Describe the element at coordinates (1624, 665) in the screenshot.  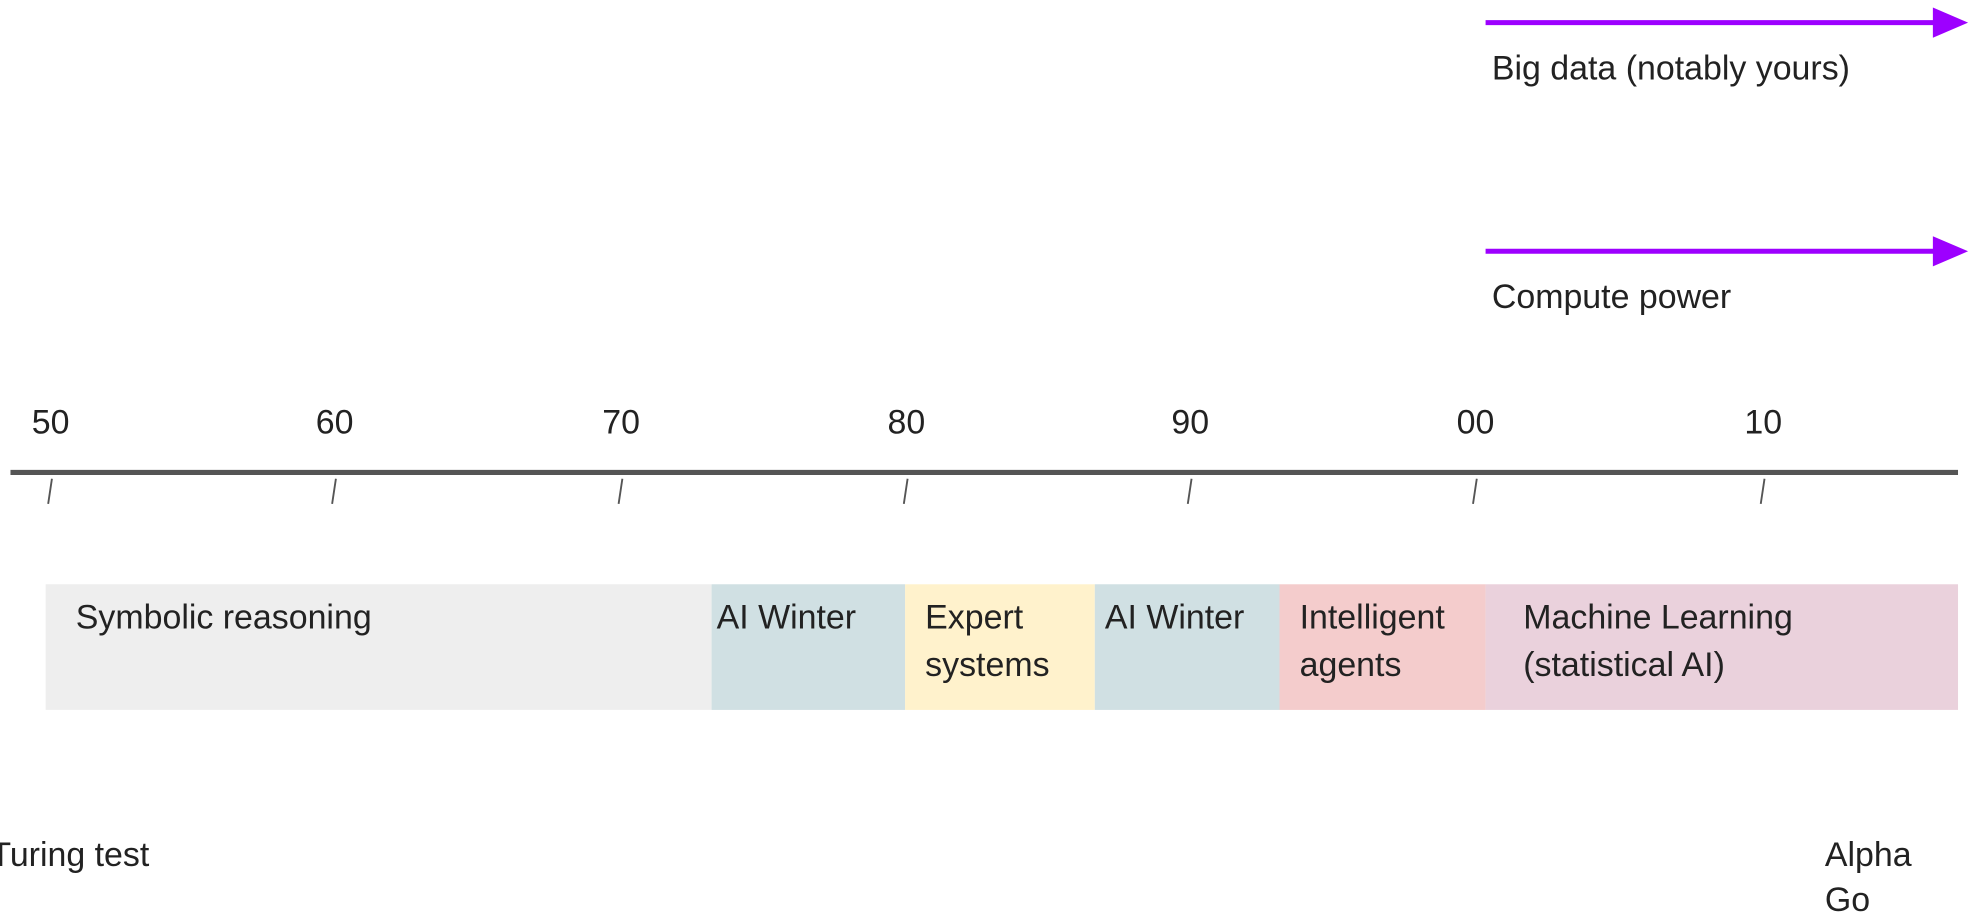
I see `era-label: (statistical AI)` at that location.